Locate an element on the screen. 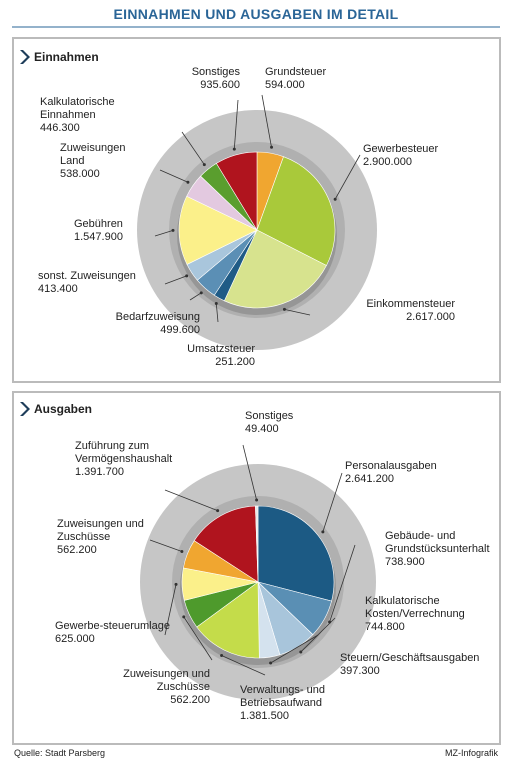 The image size is (512, 769). slice-value: 1.391.700 is located at coordinates (99, 472).